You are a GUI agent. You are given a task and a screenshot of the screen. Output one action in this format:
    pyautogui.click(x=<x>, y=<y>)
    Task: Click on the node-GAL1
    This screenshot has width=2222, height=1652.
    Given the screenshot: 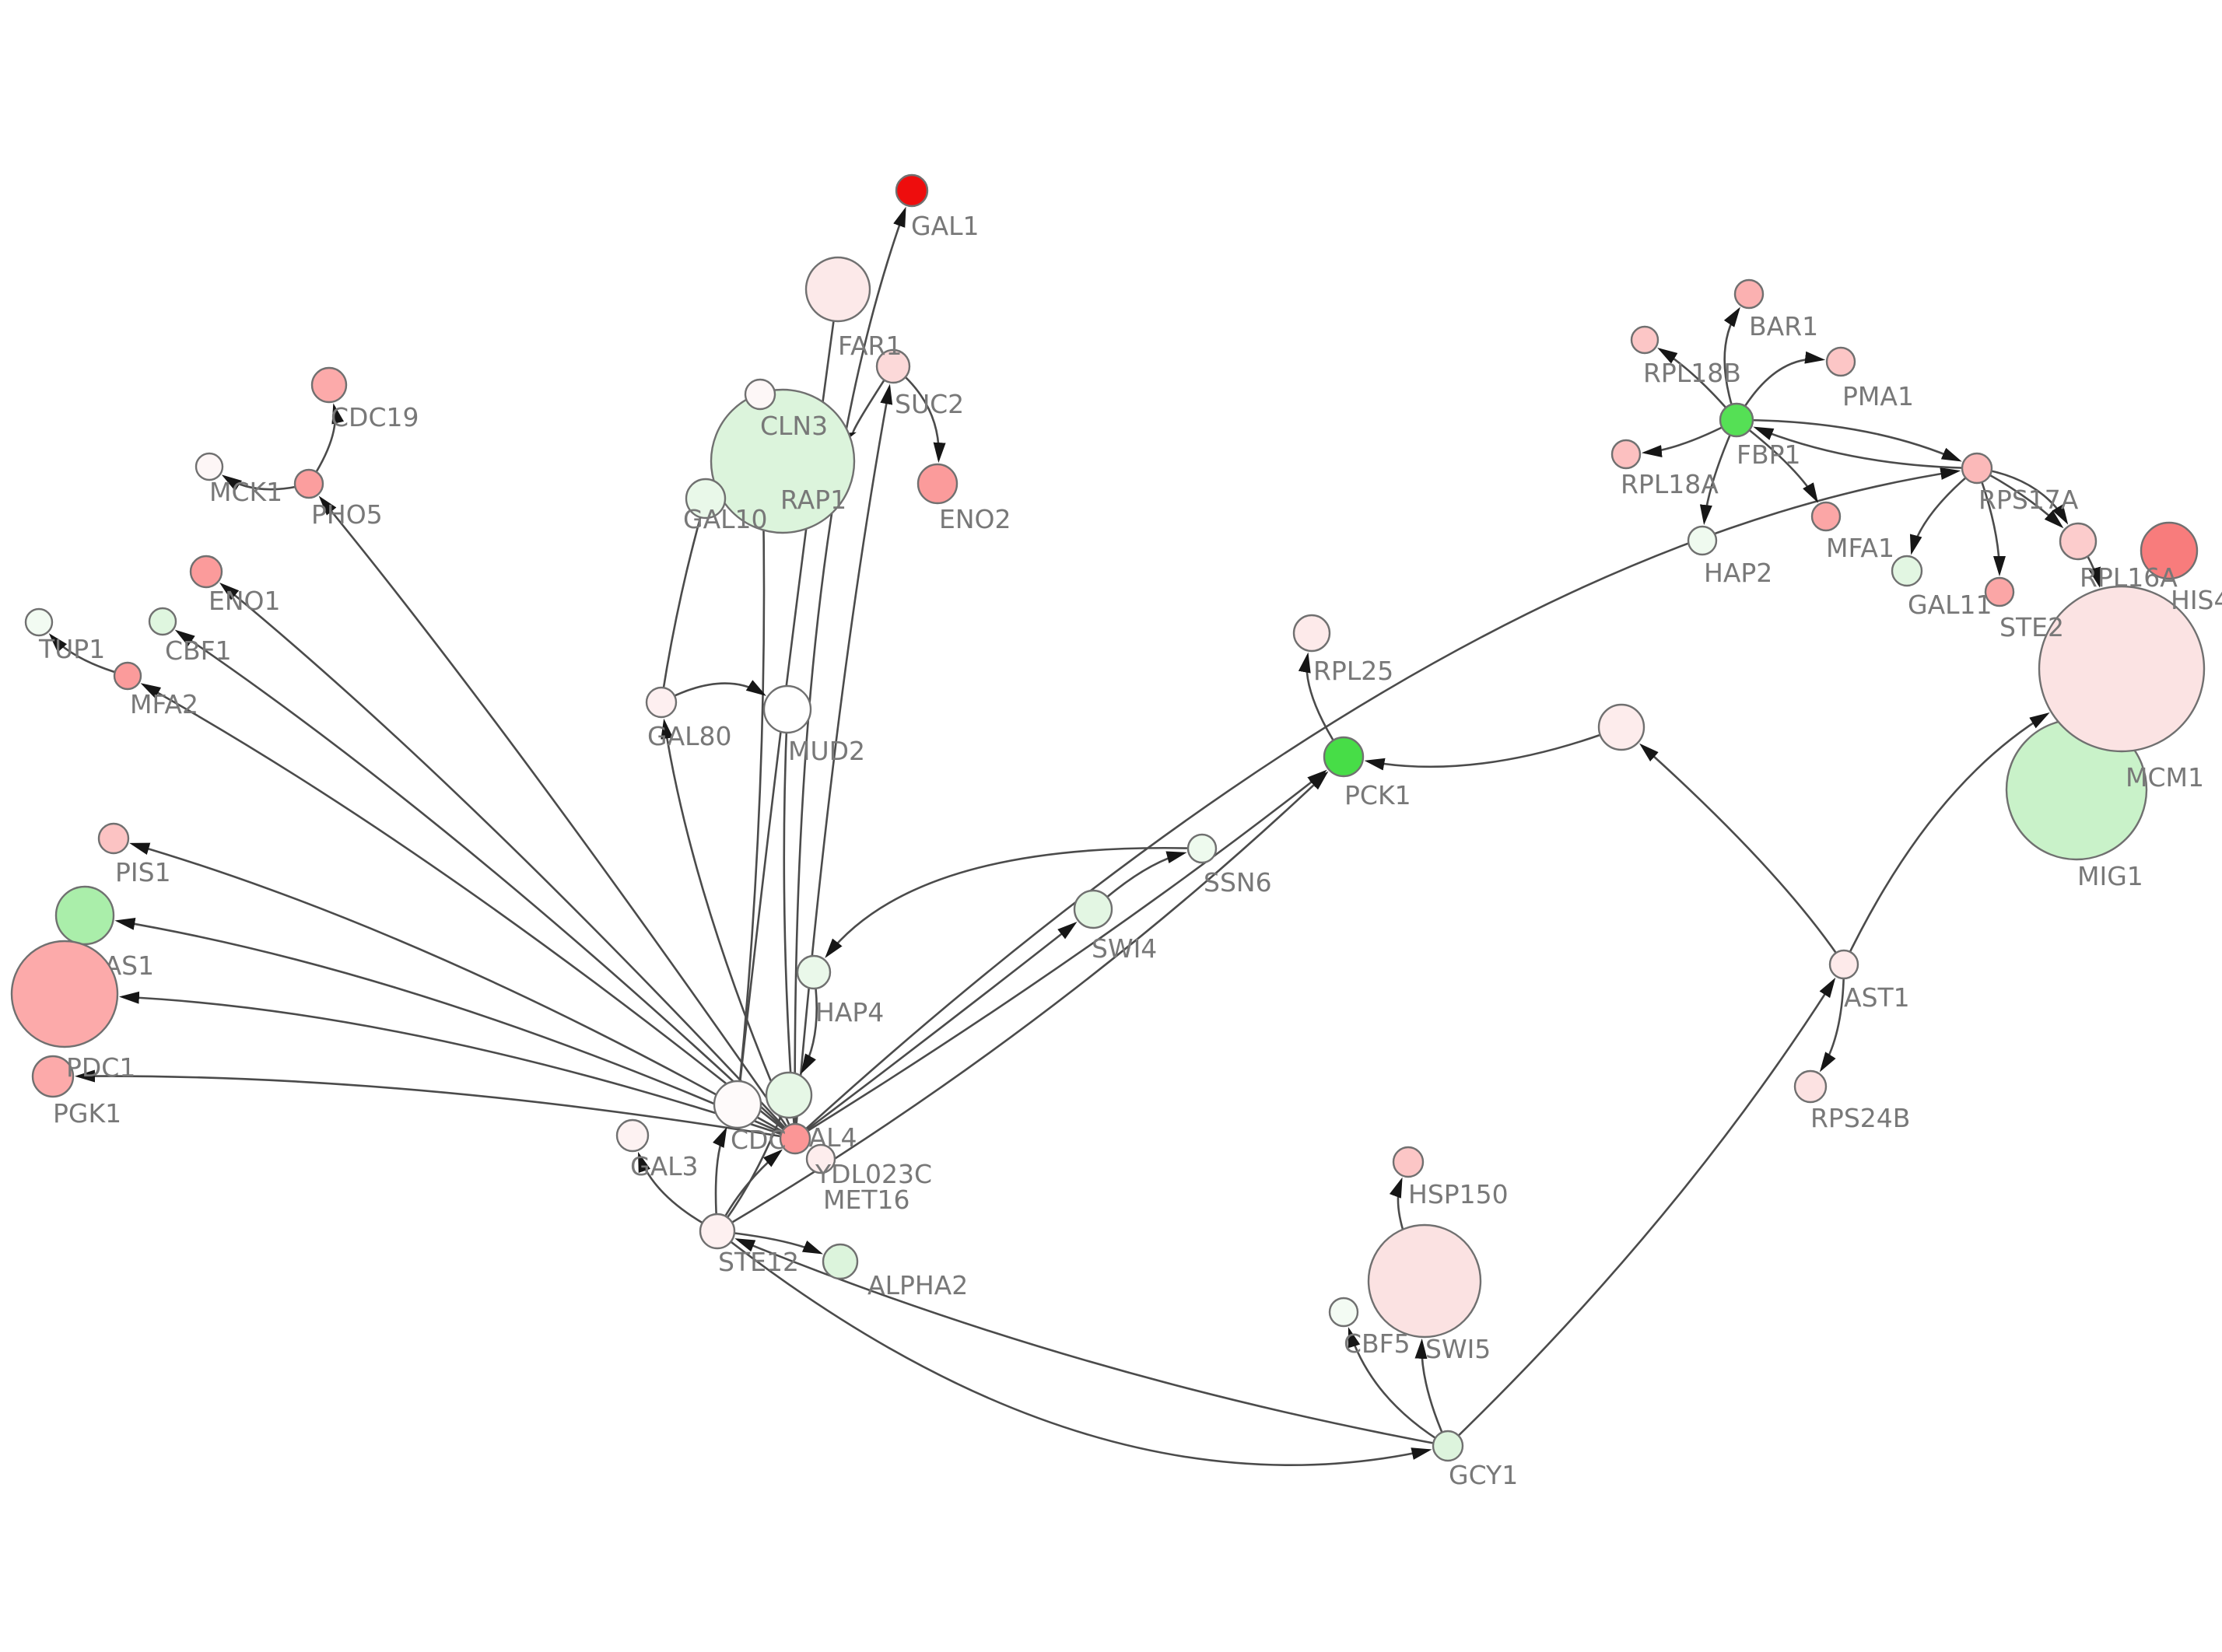 What is the action you would take?
    pyautogui.click(x=912, y=191)
    